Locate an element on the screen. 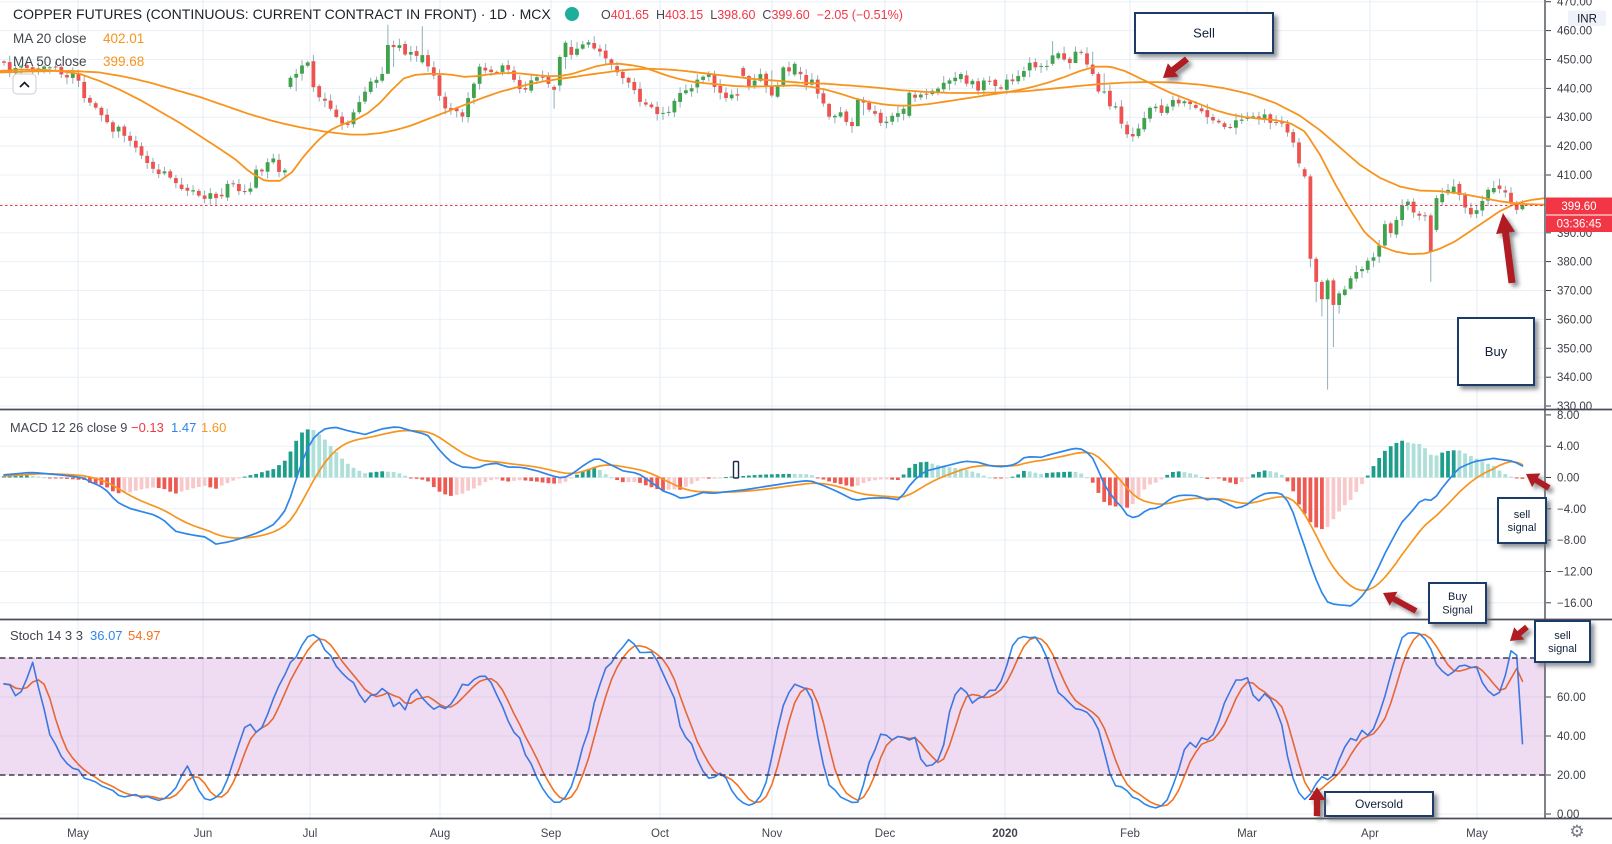 This screenshot has width=1612, height=844. svg-text: 1.47 is located at coordinates (183, 427).